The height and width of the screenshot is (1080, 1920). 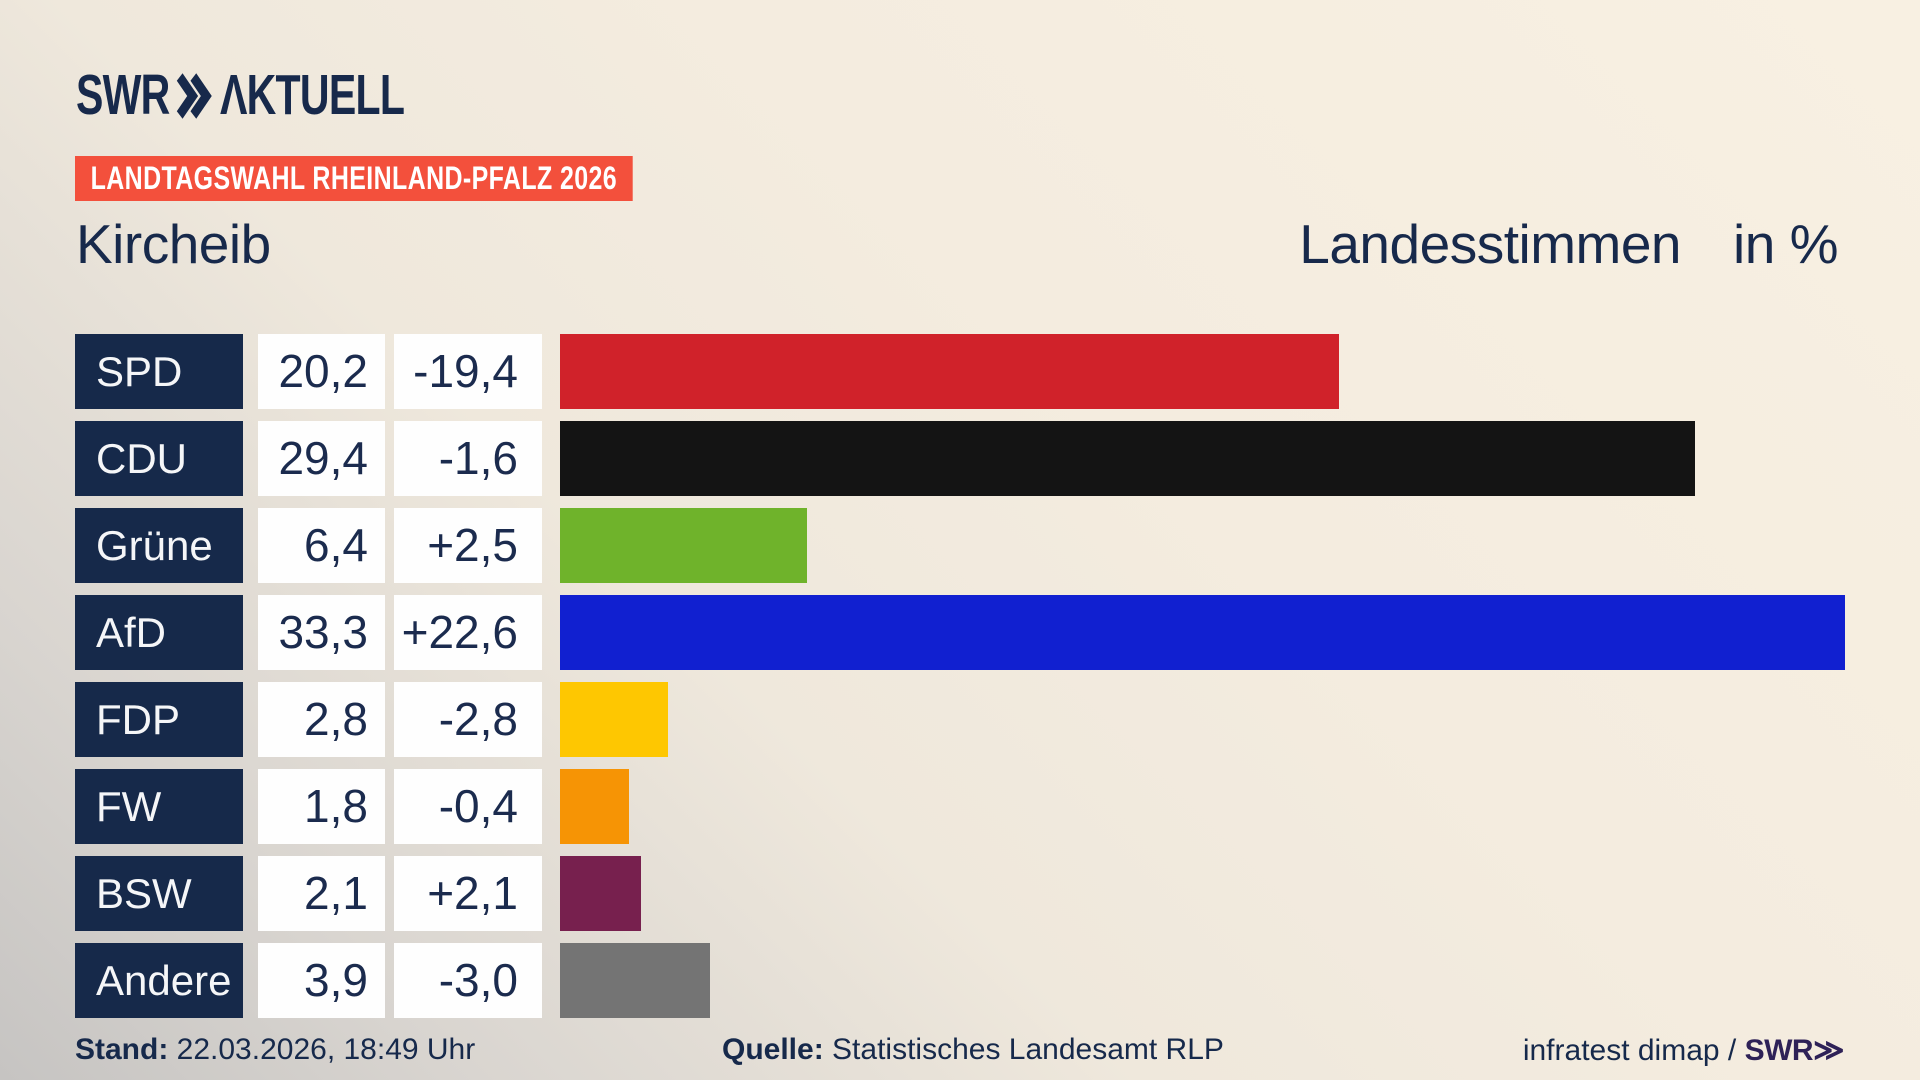 I want to click on value-text: 33,3, so click(x=323, y=632).